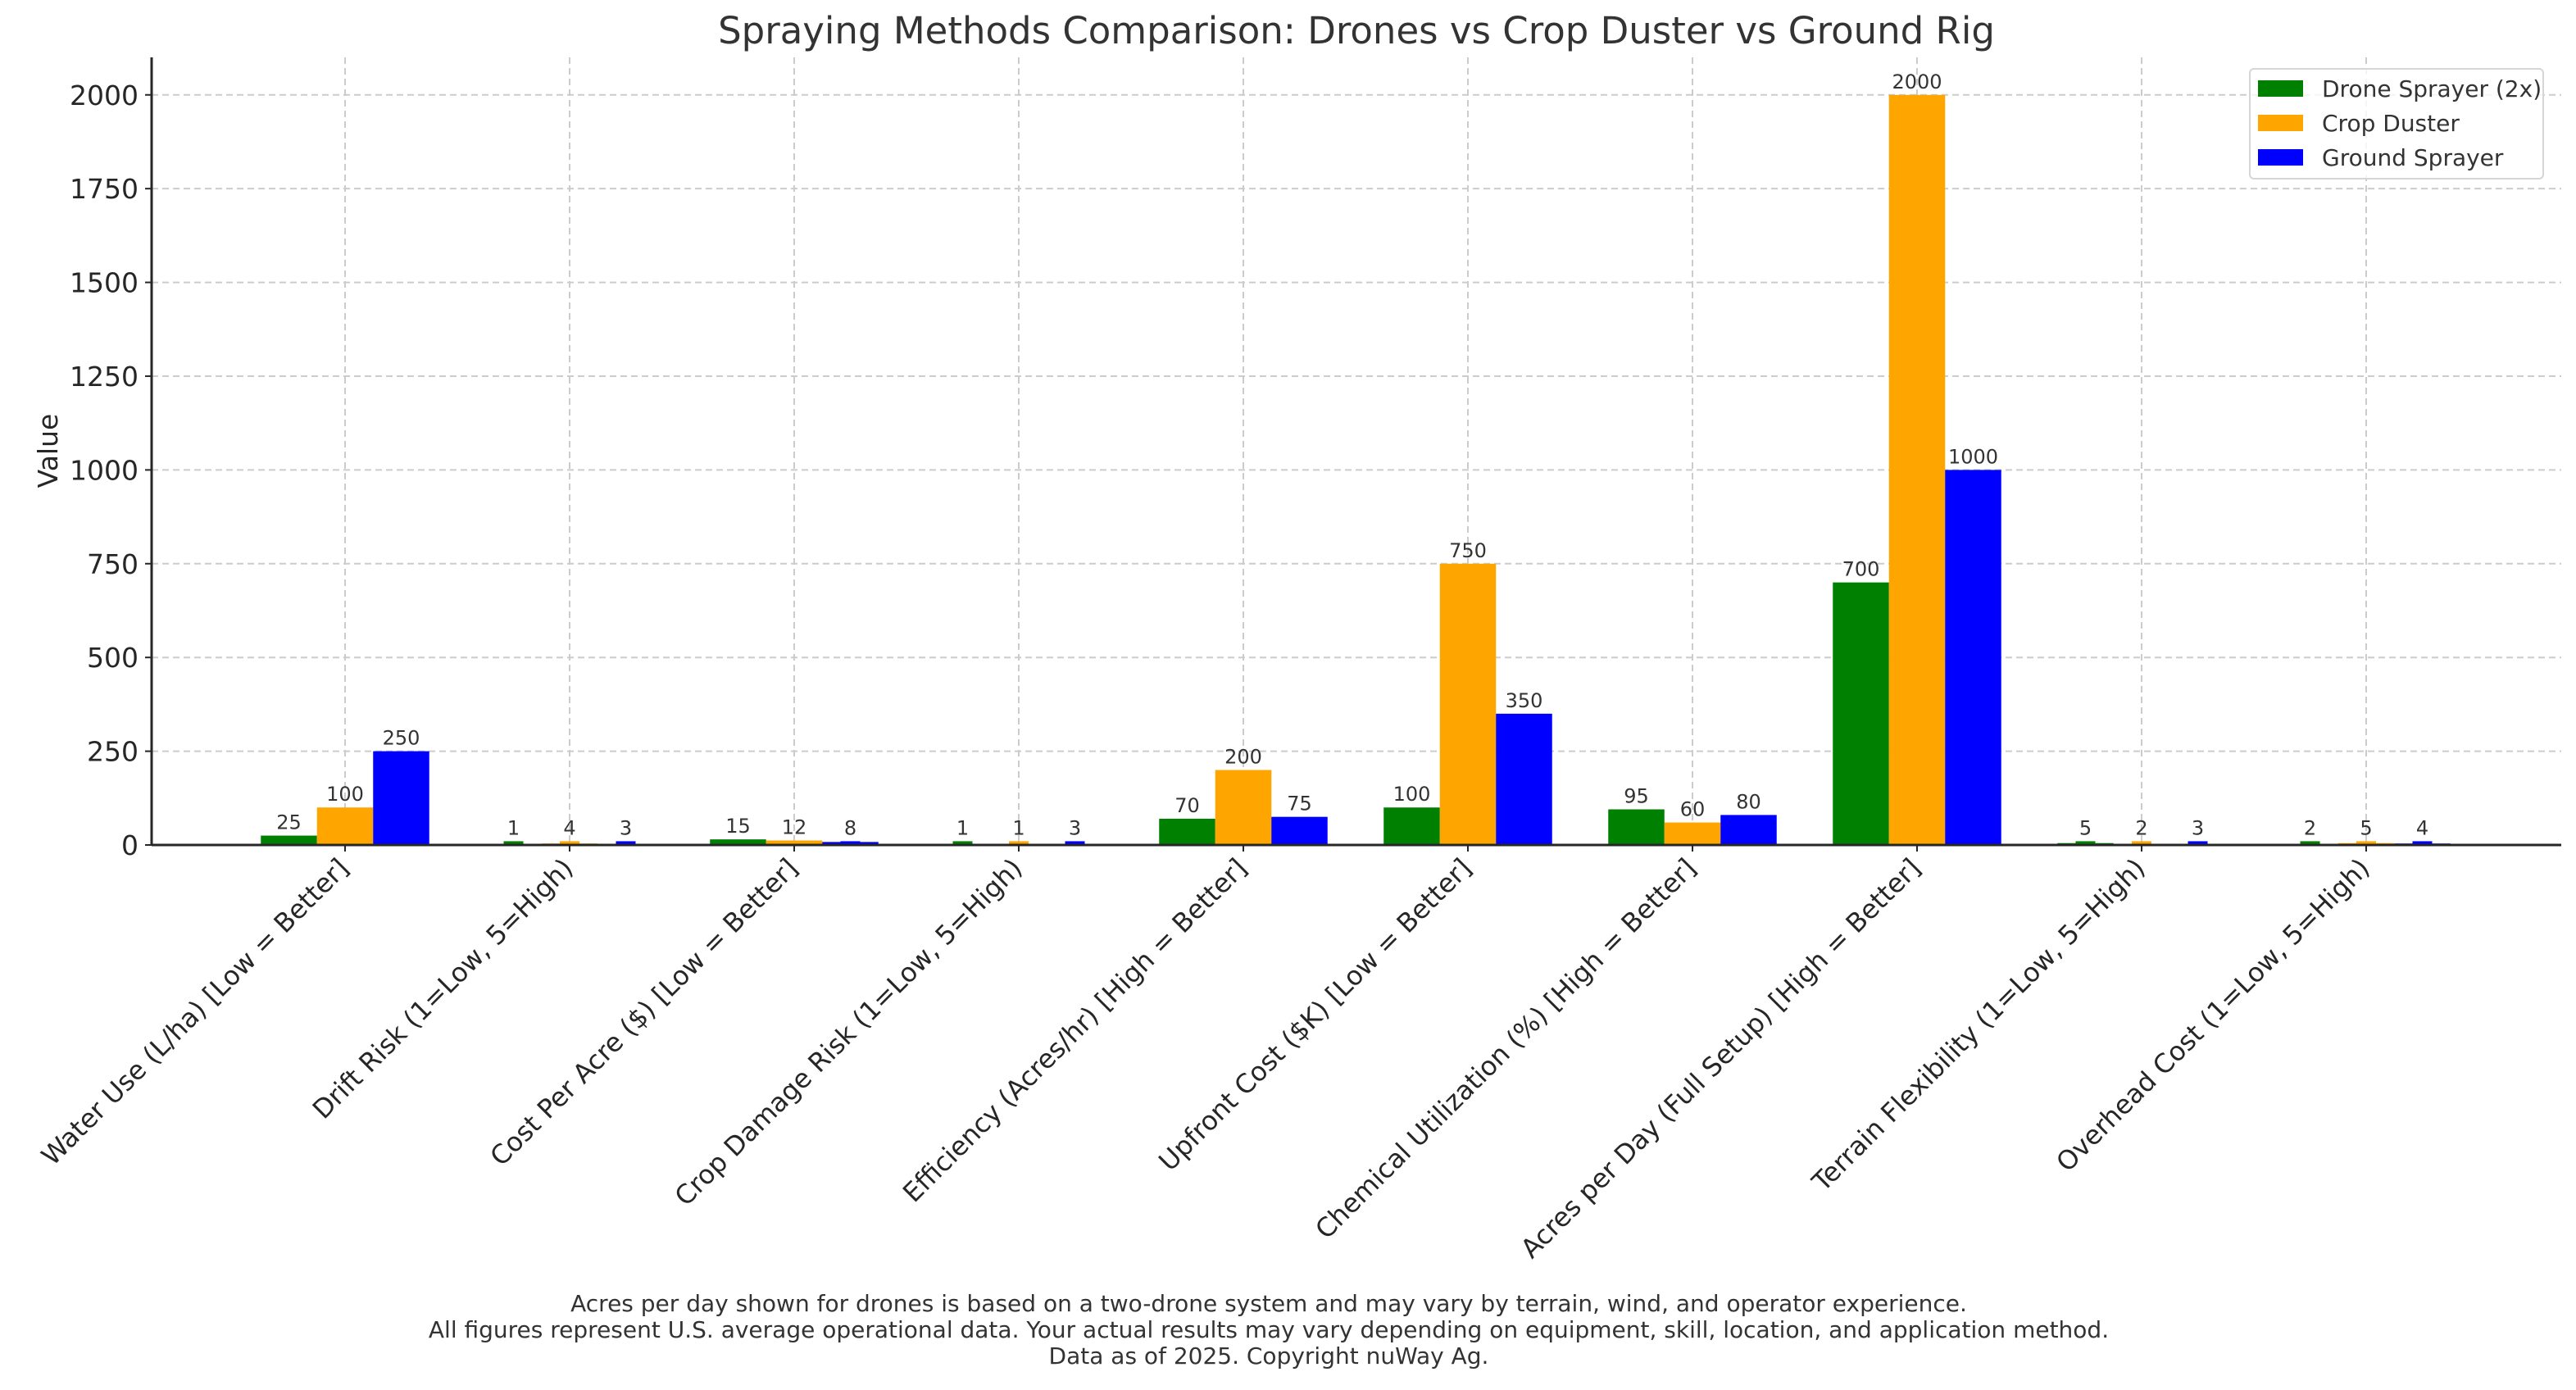 The image size is (2576, 1390). What do you see at coordinates (1636, 796) in the screenshot?
I see `data-label: 95` at bounding box center [1636, 796].